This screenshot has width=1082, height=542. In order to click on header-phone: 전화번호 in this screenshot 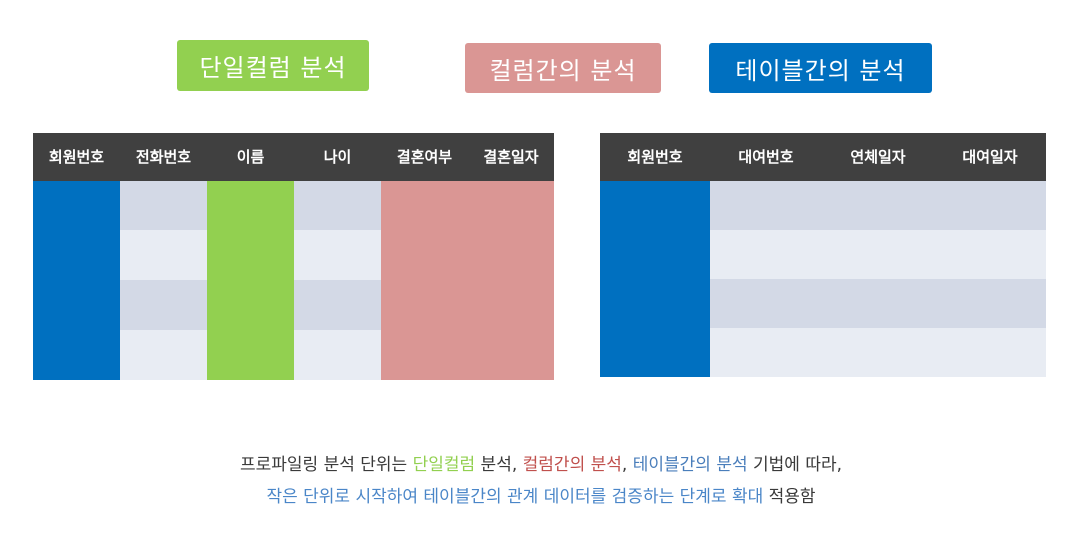, I will do `click(163, 157)`.